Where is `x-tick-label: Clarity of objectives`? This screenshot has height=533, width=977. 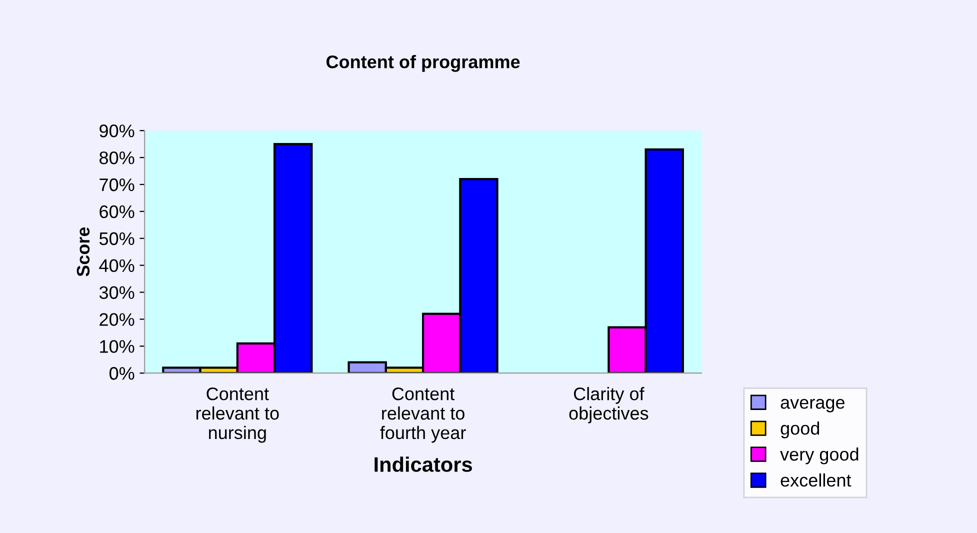
x-tick-label: Clarity of objectives is located at coordinates (608, 405).